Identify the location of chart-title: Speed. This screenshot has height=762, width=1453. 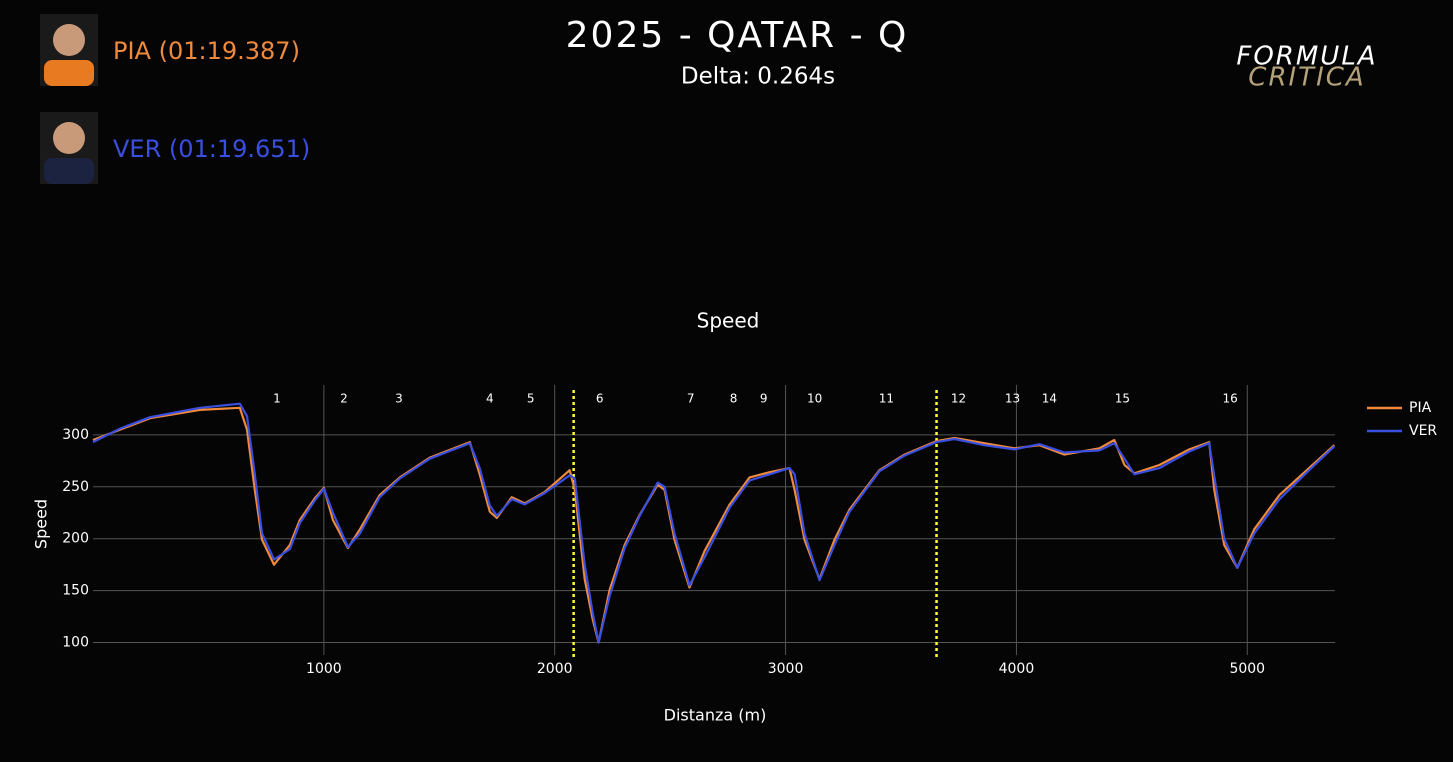
(728, 321).